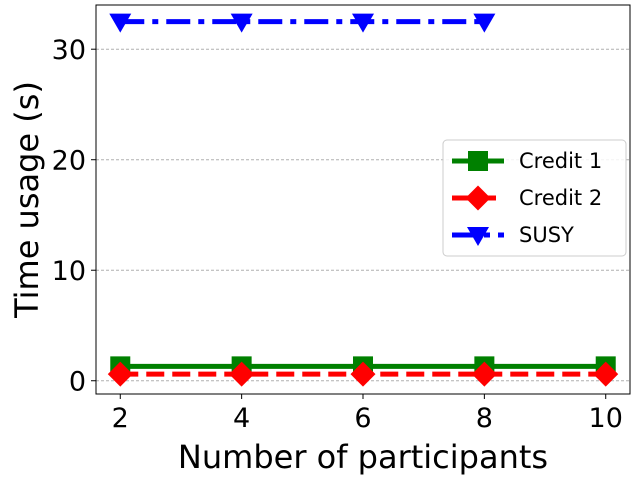  What do you see at coordinates (302, 23) in the screenshot?
I see `series-susy` at bounding box center [302, 23].